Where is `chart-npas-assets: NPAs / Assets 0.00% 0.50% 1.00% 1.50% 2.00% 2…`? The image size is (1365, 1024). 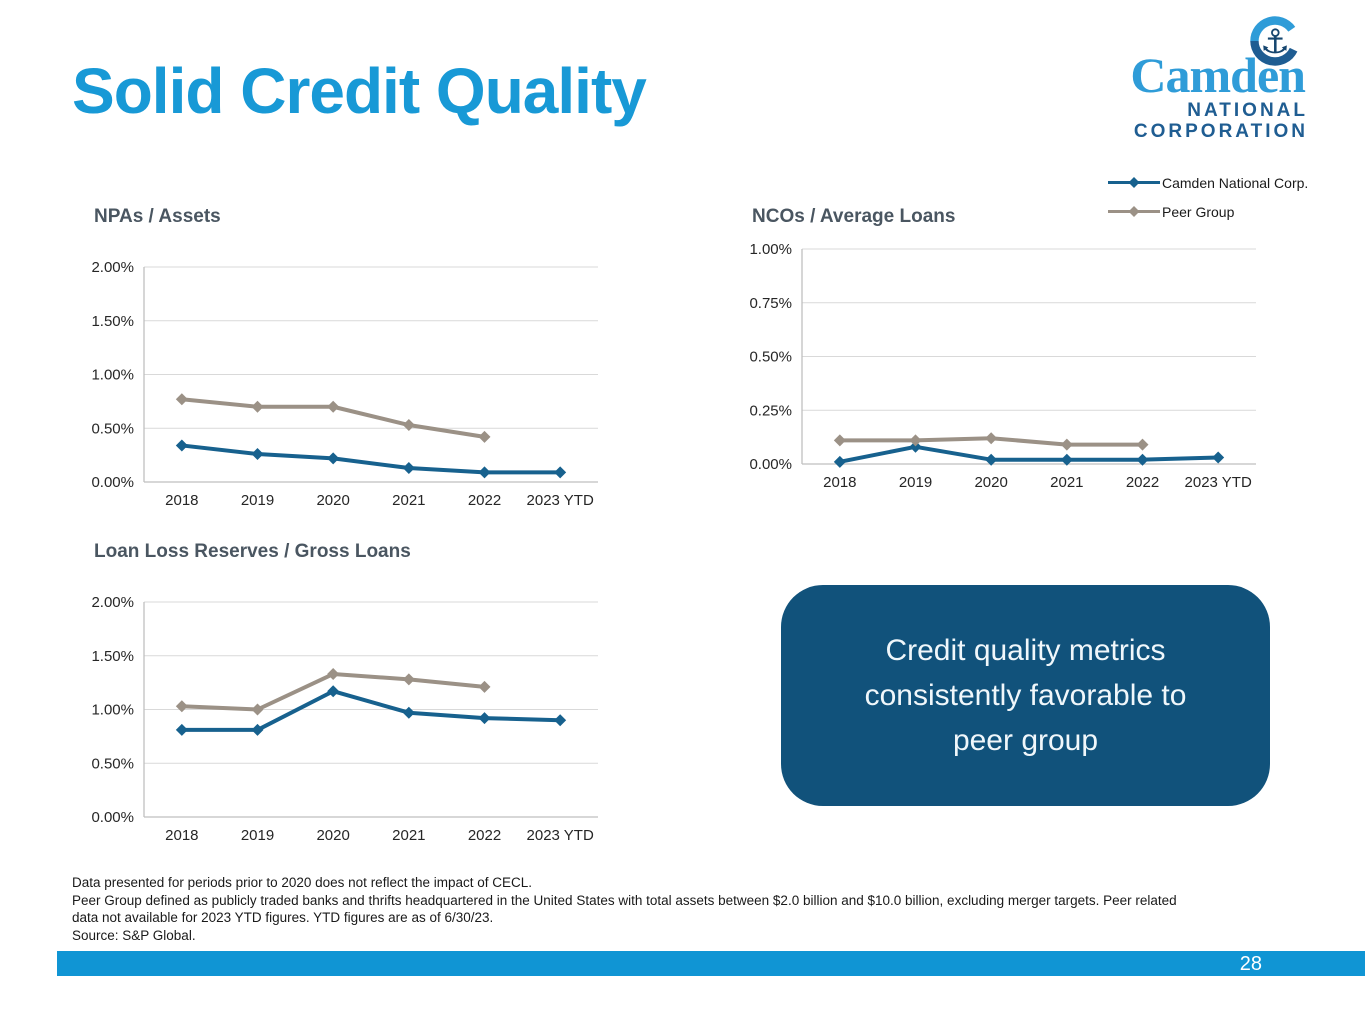 chart-npas-assets: NPAs / Assets 0.00% 0.50% 1.00% 1.50% 2.00% 2… is located at coordinates (352, 363).